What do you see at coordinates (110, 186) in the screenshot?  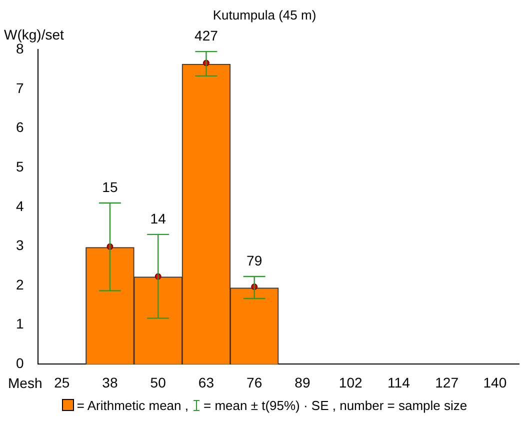 I see `annotation: 15` at bounding box center [110, 186].